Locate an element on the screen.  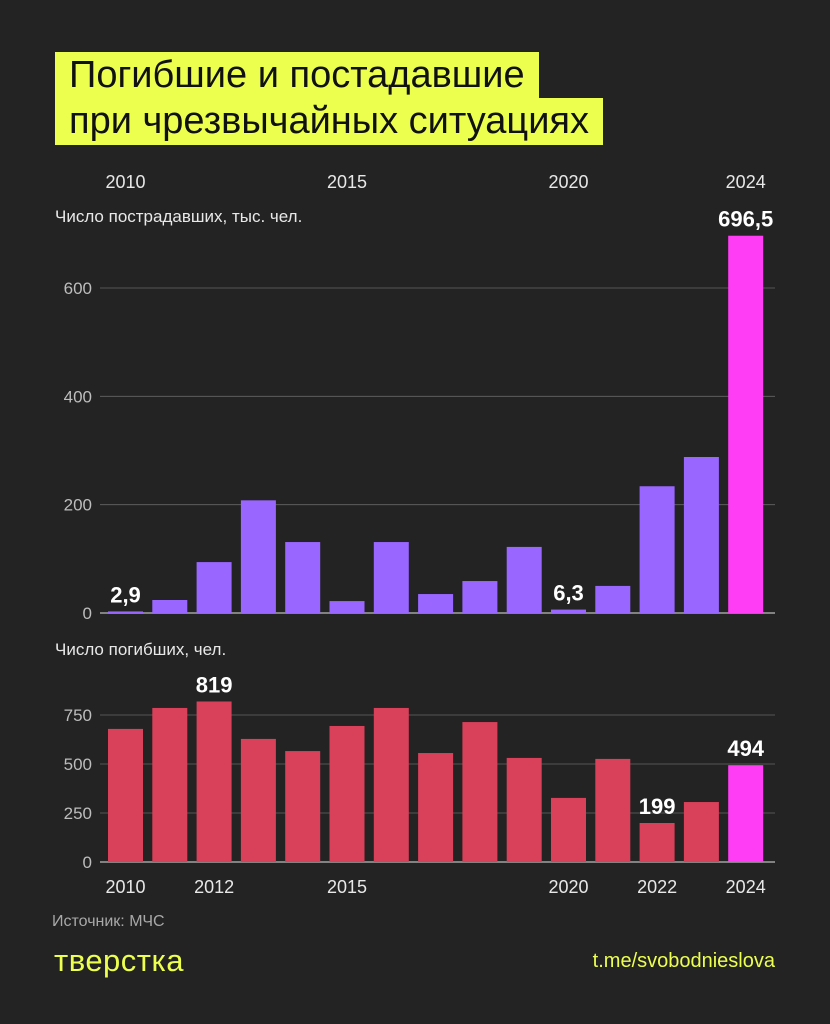
channel-link: t.me/svobodnieslova is located at coordinates (683, 961).